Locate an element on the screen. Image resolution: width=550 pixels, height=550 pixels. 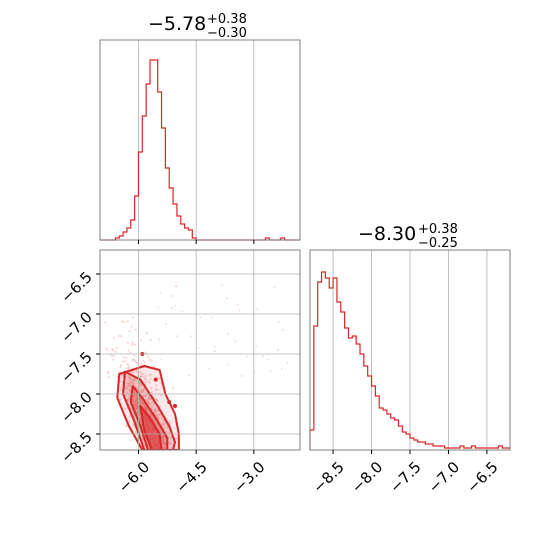
joint-x-tick-label: −6.0 is located at coordinates (134, 477).